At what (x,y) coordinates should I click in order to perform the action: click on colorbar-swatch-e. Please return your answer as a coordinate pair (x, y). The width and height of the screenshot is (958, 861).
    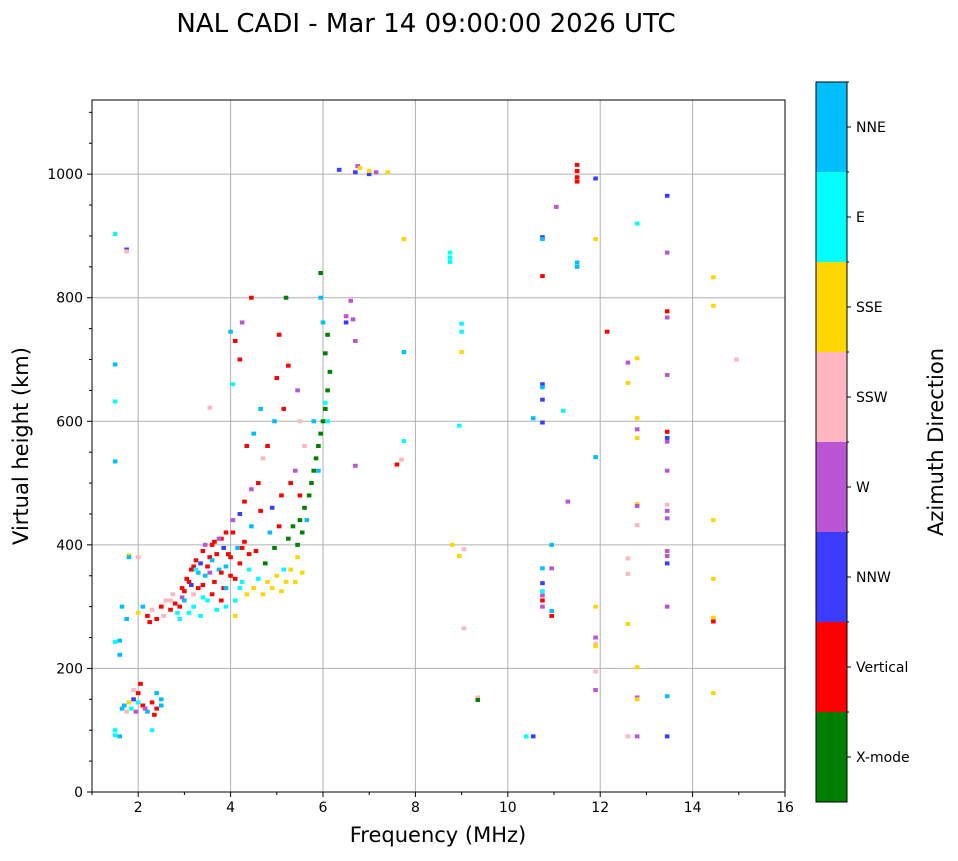
    Looking at the image, I should click on (831, 217).